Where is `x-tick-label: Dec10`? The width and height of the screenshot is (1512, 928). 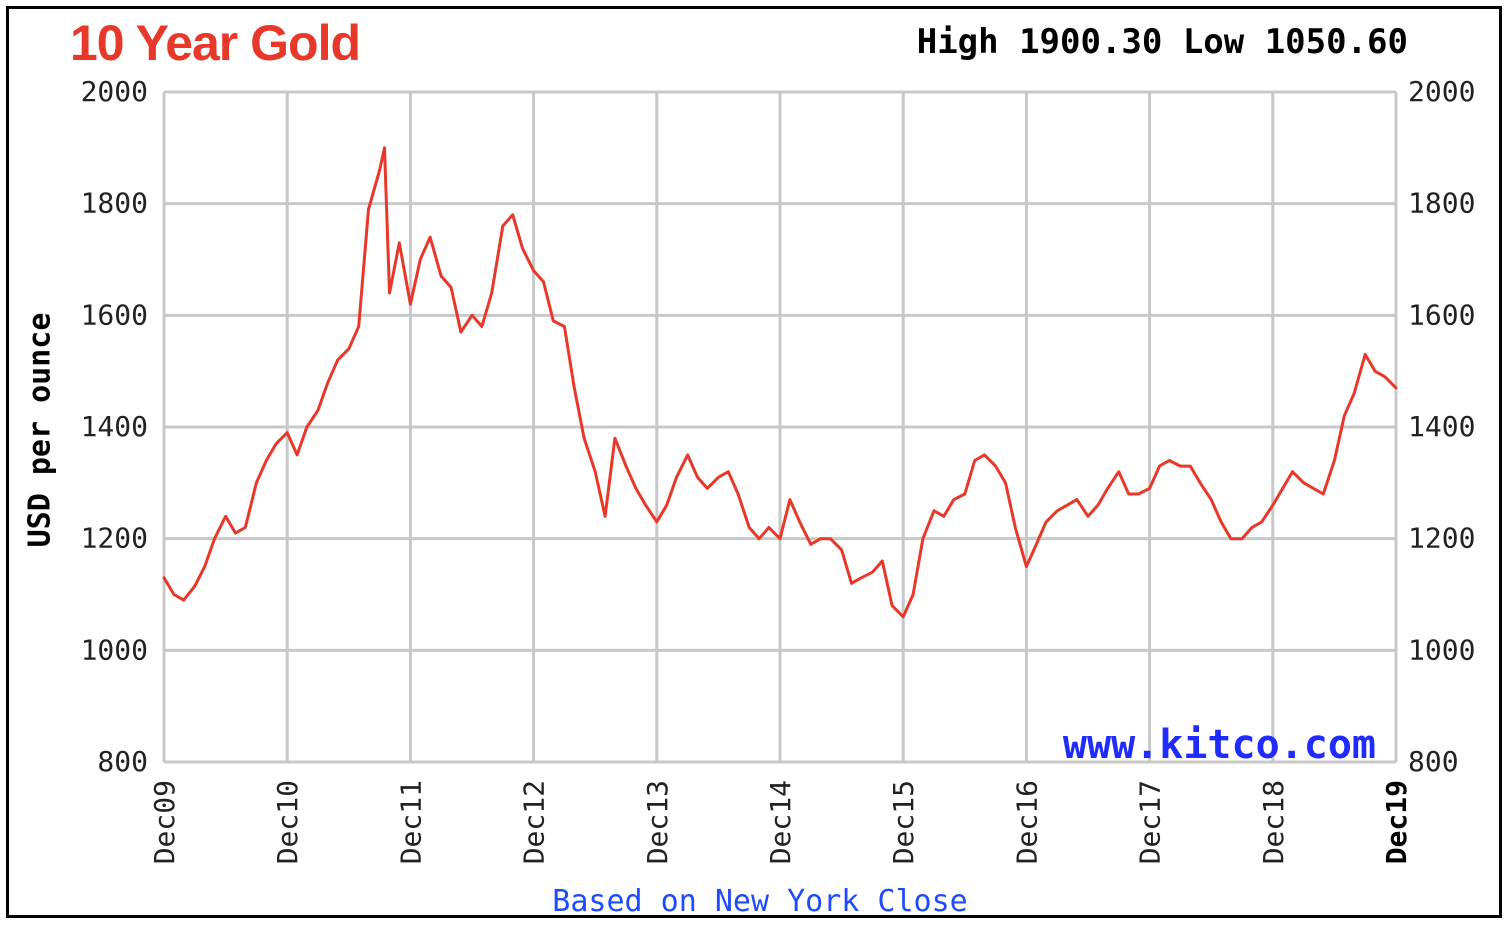
x-tick-label: Dec10 is located at coordinates (287, 822).